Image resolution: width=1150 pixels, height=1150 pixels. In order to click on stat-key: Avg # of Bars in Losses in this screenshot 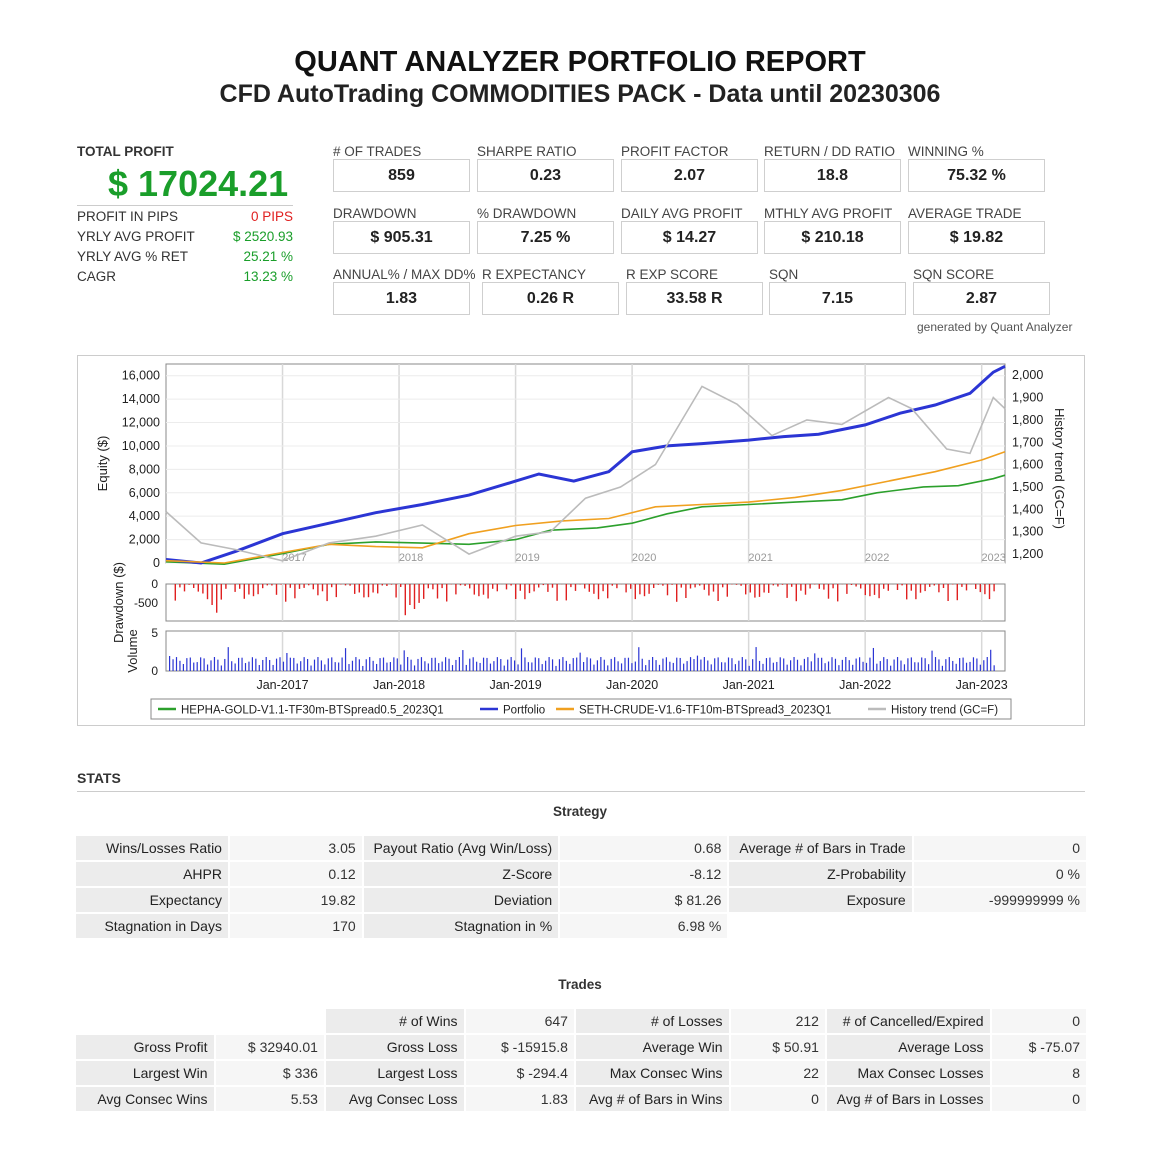, I will do `click(908, 1099)`.